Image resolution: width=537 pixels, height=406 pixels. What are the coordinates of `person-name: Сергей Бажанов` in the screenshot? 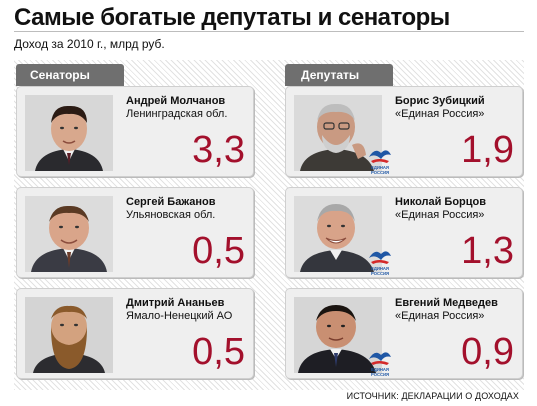 It's located at (171, 202).